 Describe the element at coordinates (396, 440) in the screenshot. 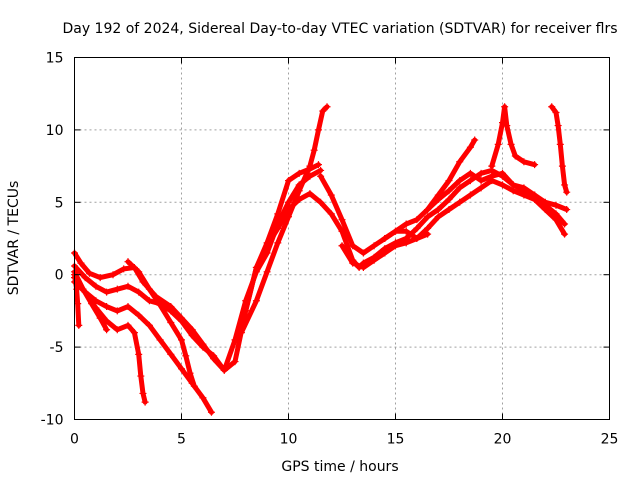

I see `x-tick-label: 15` at that location.